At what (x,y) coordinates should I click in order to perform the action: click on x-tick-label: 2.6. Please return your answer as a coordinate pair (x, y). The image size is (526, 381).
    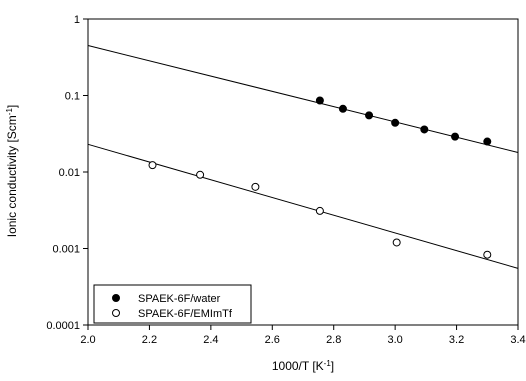
    Looking at the image, I should click on (272, 340).